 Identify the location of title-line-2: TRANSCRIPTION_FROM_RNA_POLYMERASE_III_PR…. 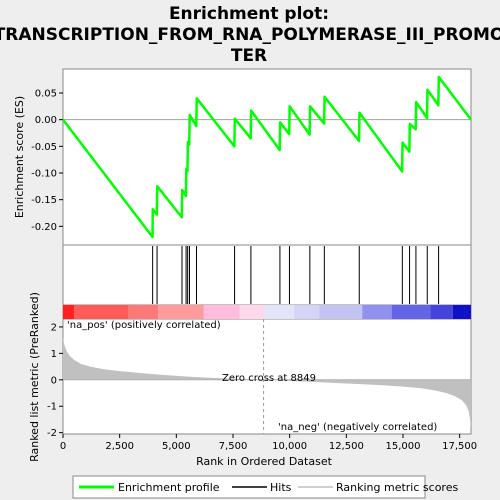
(250, 35).